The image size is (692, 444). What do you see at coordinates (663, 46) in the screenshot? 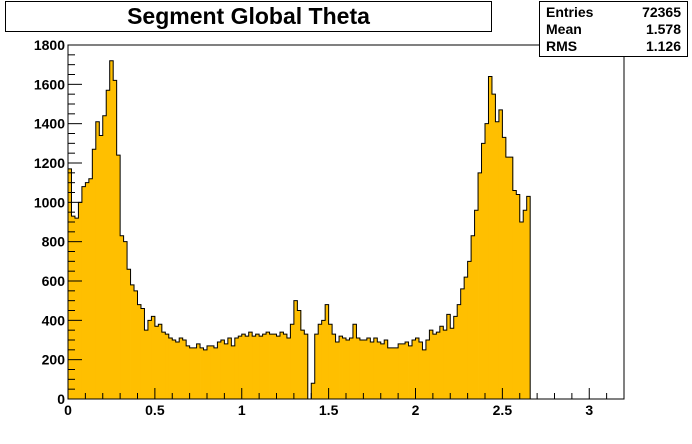
I see `stats-rms-value: 1.126` at bounding box center [663, 46].